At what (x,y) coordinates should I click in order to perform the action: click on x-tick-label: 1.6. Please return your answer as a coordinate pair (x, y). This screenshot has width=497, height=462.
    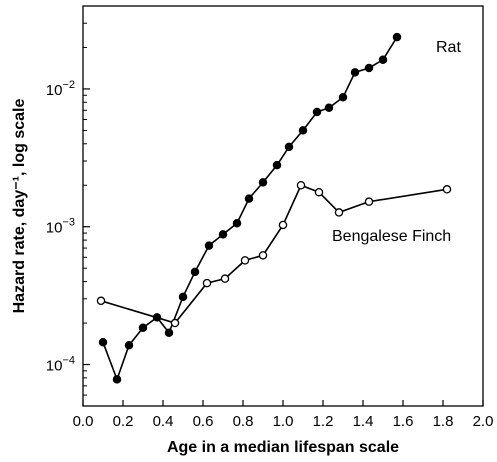
    Looking at the image, I should click on (403, 421).